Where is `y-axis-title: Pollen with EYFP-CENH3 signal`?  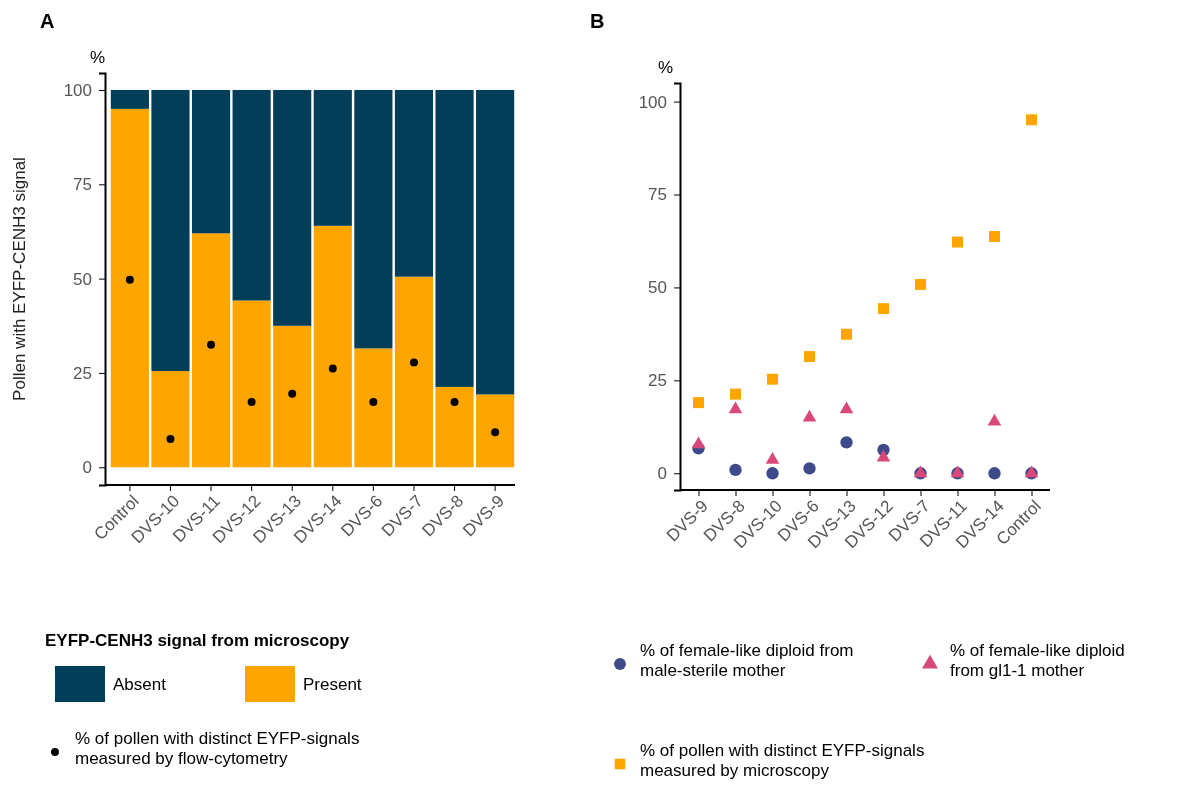 y-axis-title: Pollen with EYFP-CENH3 signal is located at coordinates (19, 279).